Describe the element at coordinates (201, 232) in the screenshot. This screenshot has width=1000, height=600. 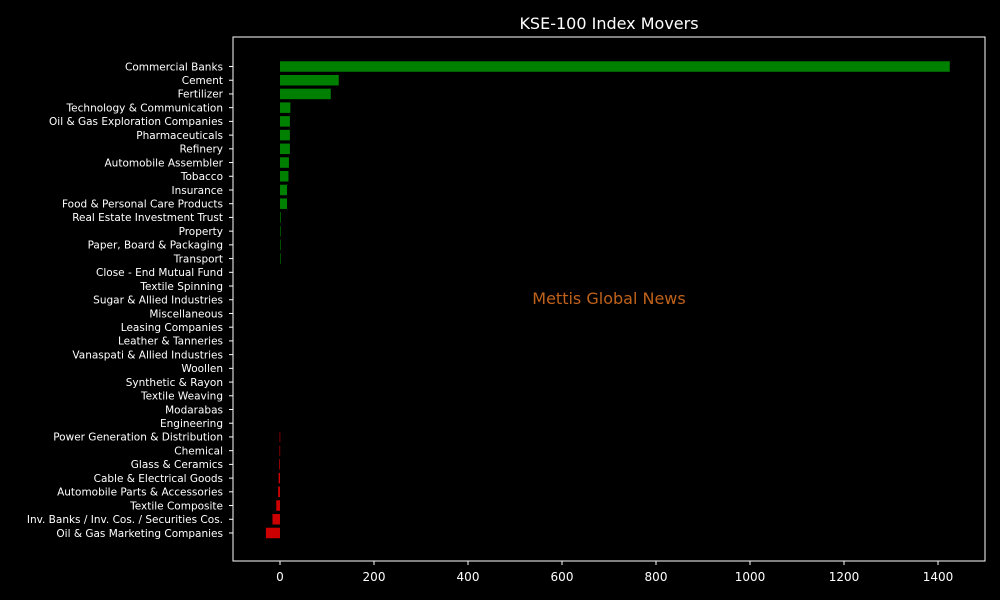
I see `y-tick-label: Property` at that location.